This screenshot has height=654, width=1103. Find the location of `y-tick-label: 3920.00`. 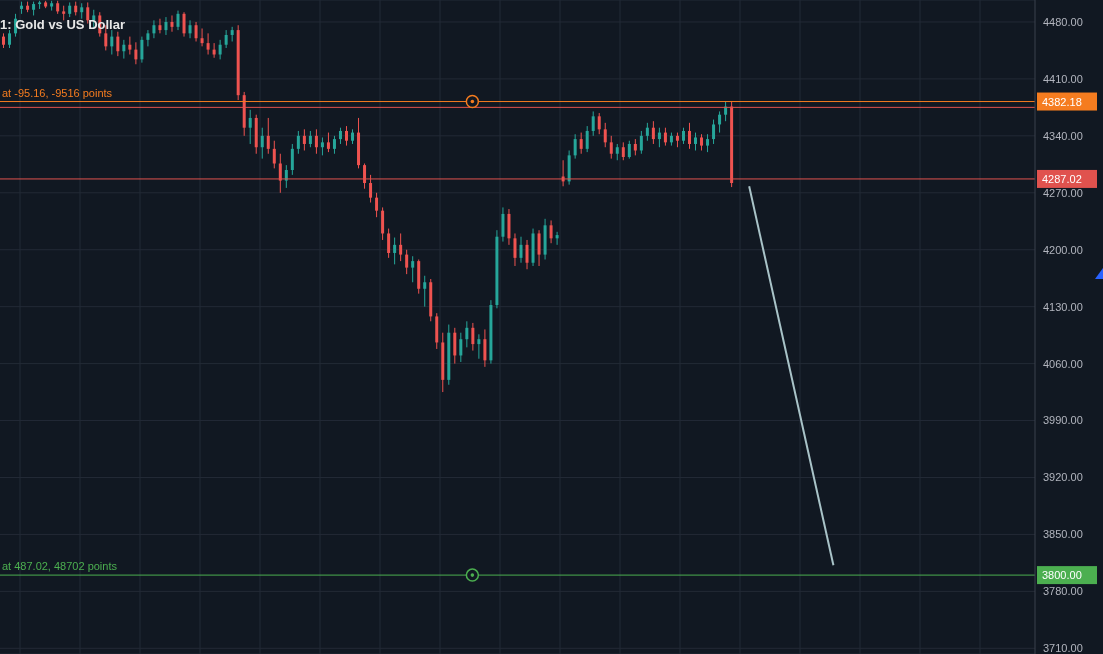

y-tick-label: 3920.00 is located at coordinates (1063, 477).